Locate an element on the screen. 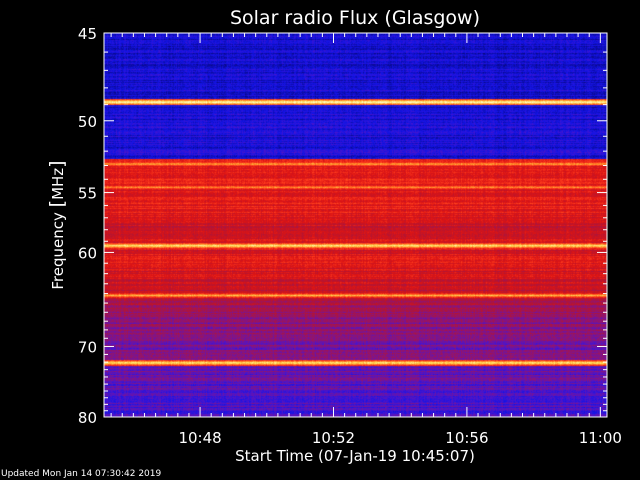 This screenshot has height=480, width=640. x-axis-label: Start Time (07-Jan-19 10:45:07) is located at coordinates (355, 456).